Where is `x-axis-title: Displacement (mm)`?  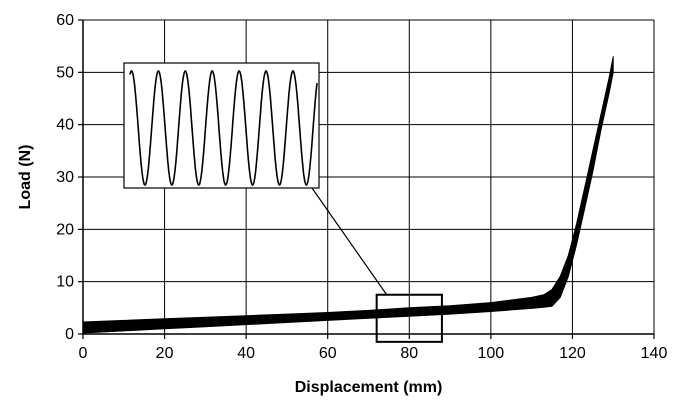 x-axis-title: Displacement (mm) is located at coordinates (369, 387).